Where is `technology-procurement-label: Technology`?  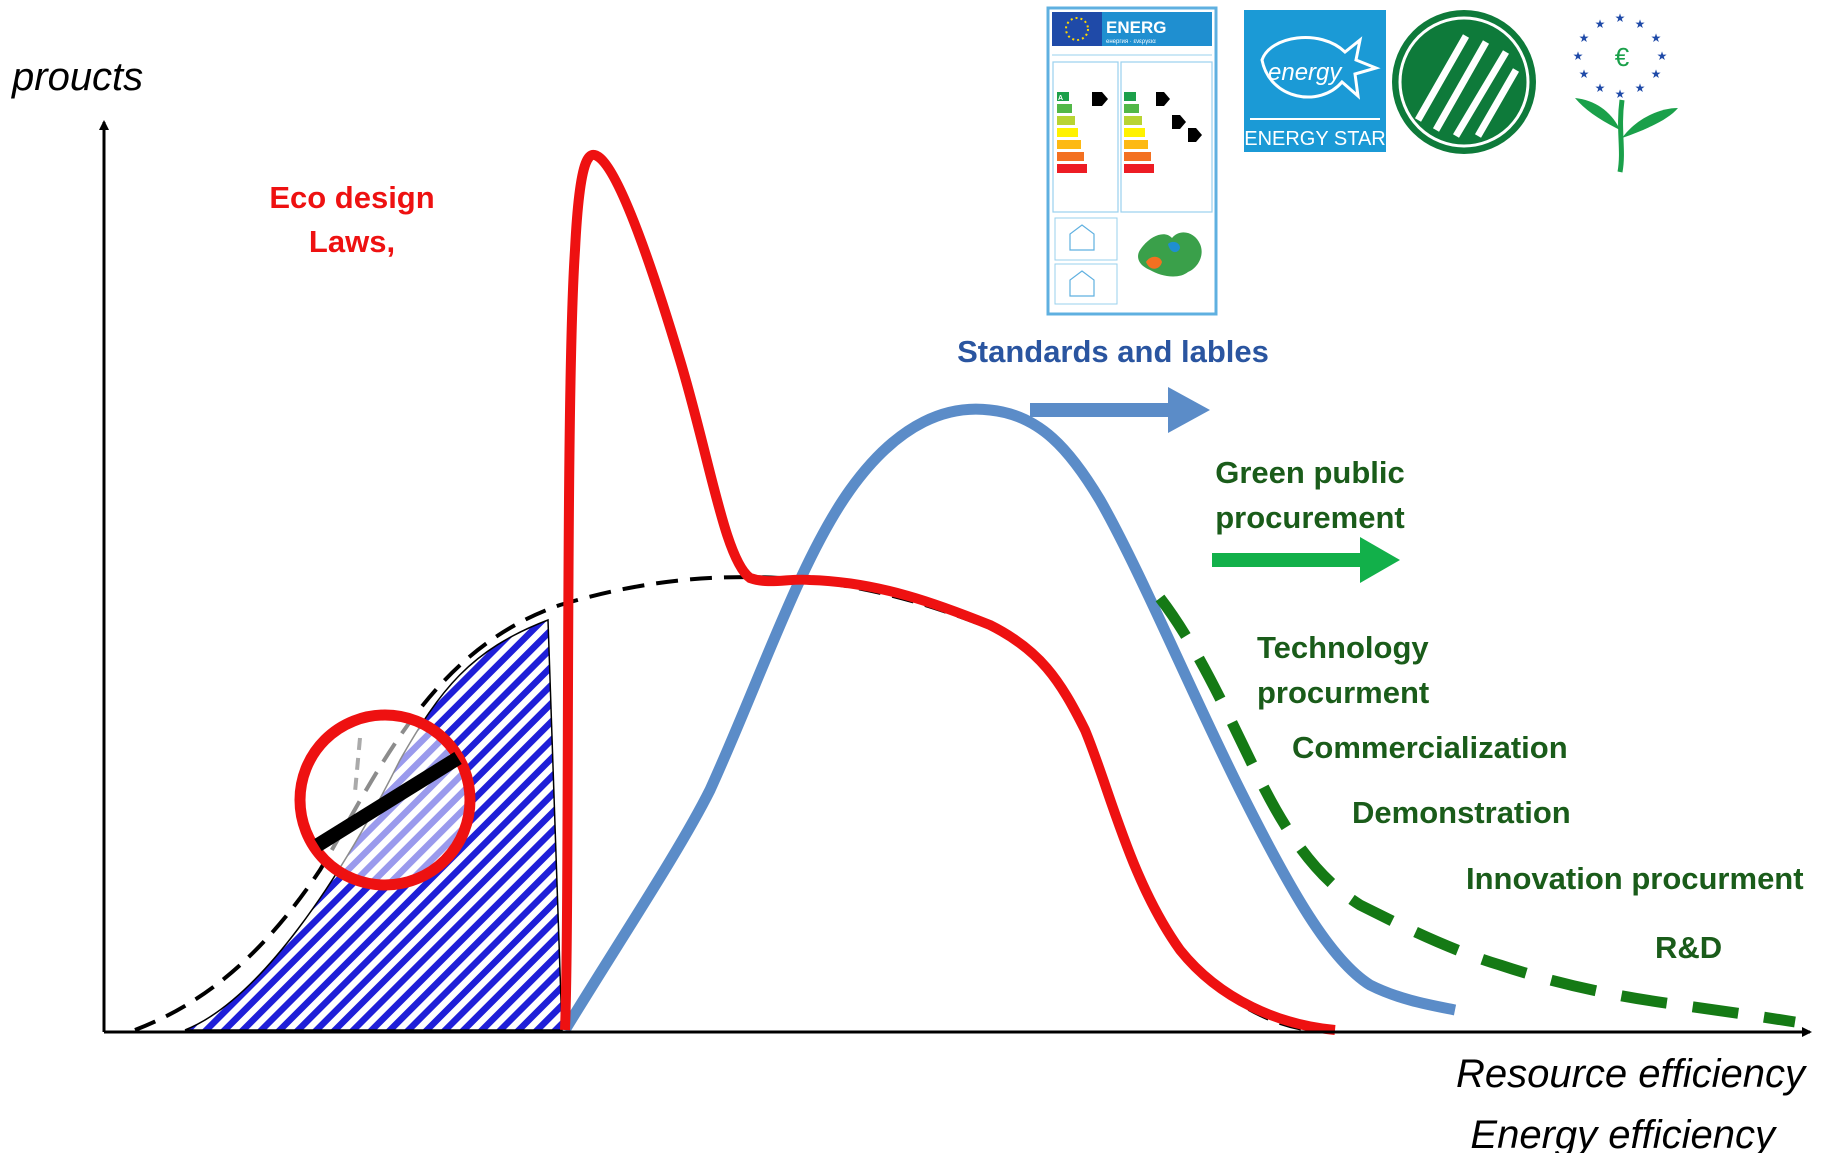 technology-procurement-label: Technology is located at coordinates (1343, 647).